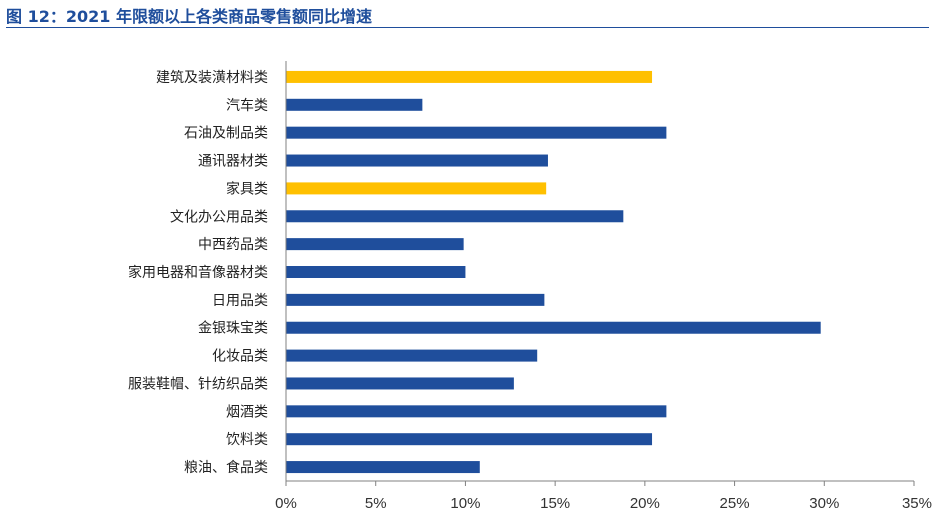 This screenshot has width=935, height=512. I want to click on category-label: 日用品类, so click(240, 301).